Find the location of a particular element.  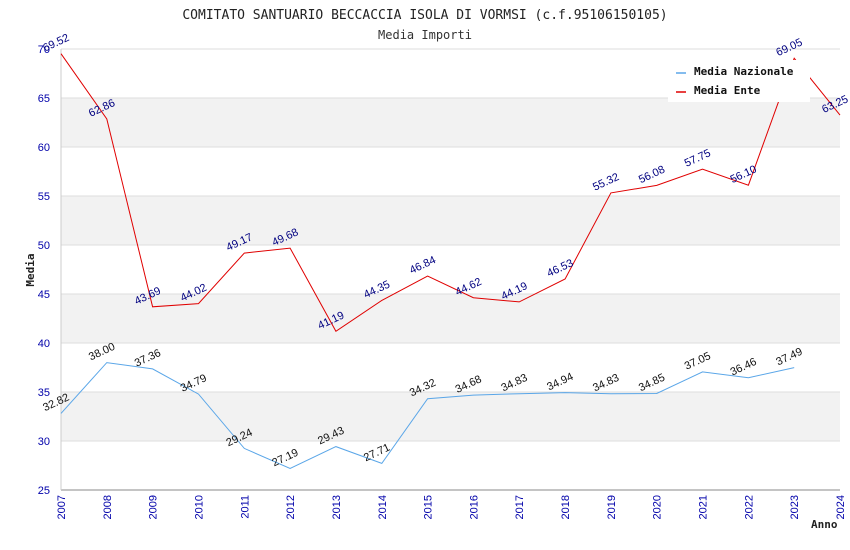

data-label: 56.08 is located at coordinates (652, 175).